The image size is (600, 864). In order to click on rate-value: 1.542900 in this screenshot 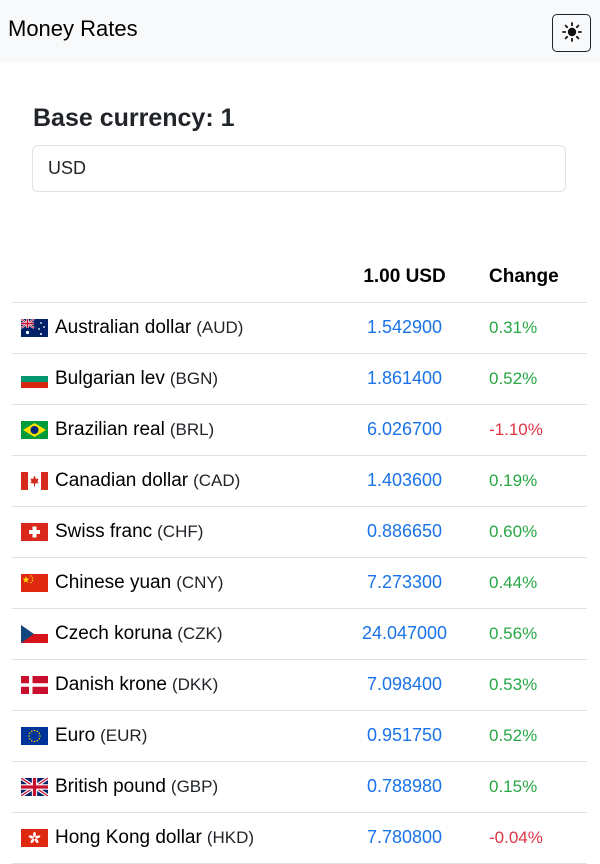, I will do `click(404, 327)`.